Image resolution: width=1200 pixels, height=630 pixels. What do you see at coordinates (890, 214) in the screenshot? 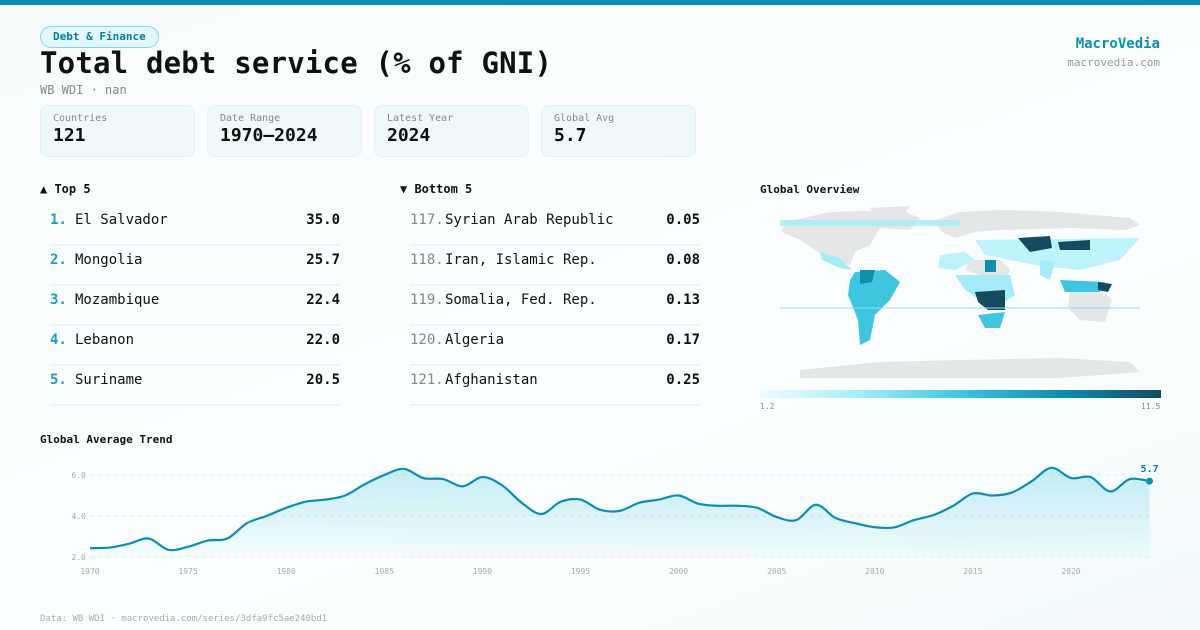
I see `greenland` at bounding box center [890, 214].